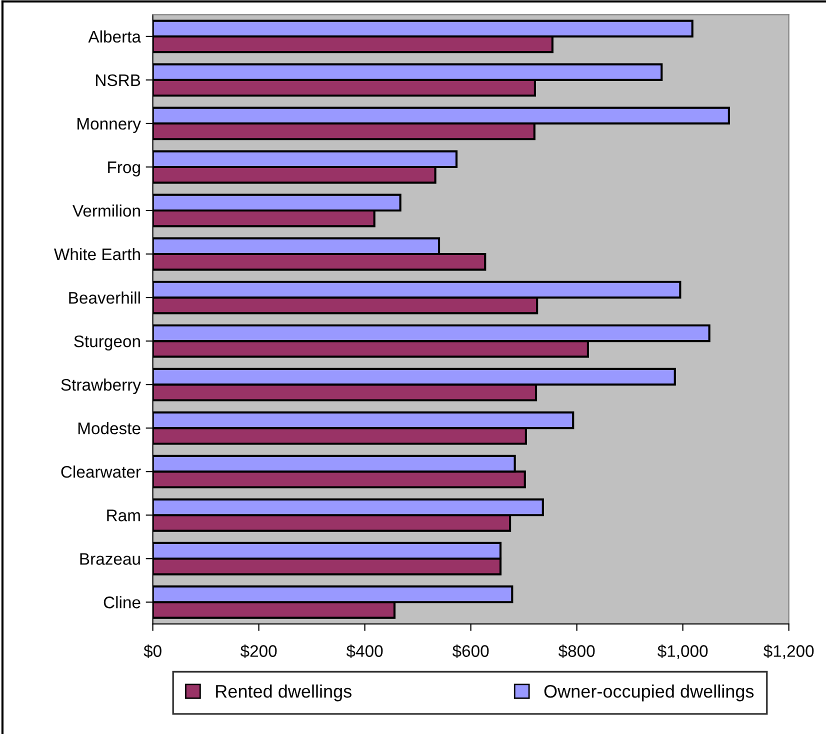 Image resolution: width=826 pixels, height=734 pixels. I want to click on x-tick-label: $400, so click(364, 651).